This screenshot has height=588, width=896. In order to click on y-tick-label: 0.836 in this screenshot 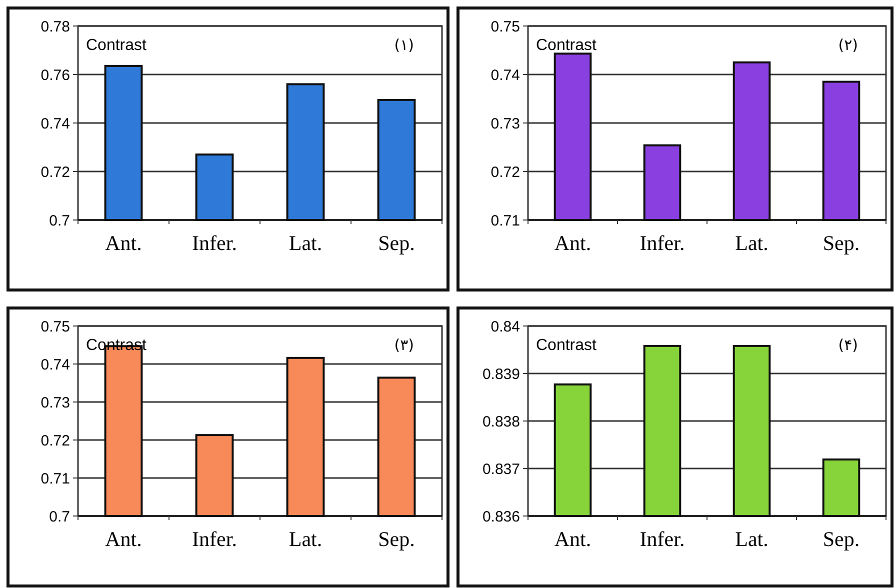, I will do `click(501, 517)`.